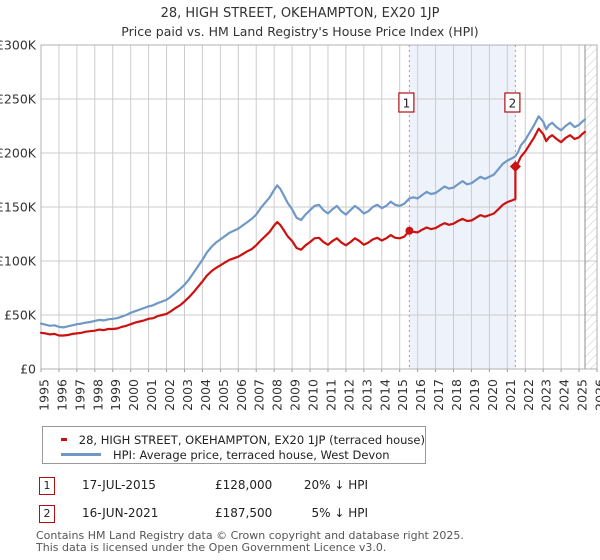 Image resolution: width=600 pixels, height=560 pixels. I want to click on x-tick-label: 1996, so click(61, 395).